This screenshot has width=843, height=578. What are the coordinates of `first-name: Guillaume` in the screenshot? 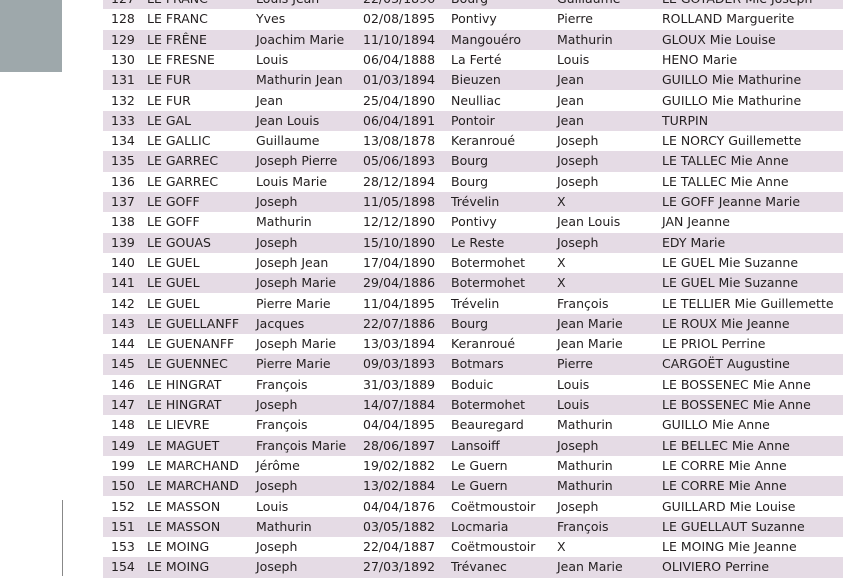 It's located at (288, 141).